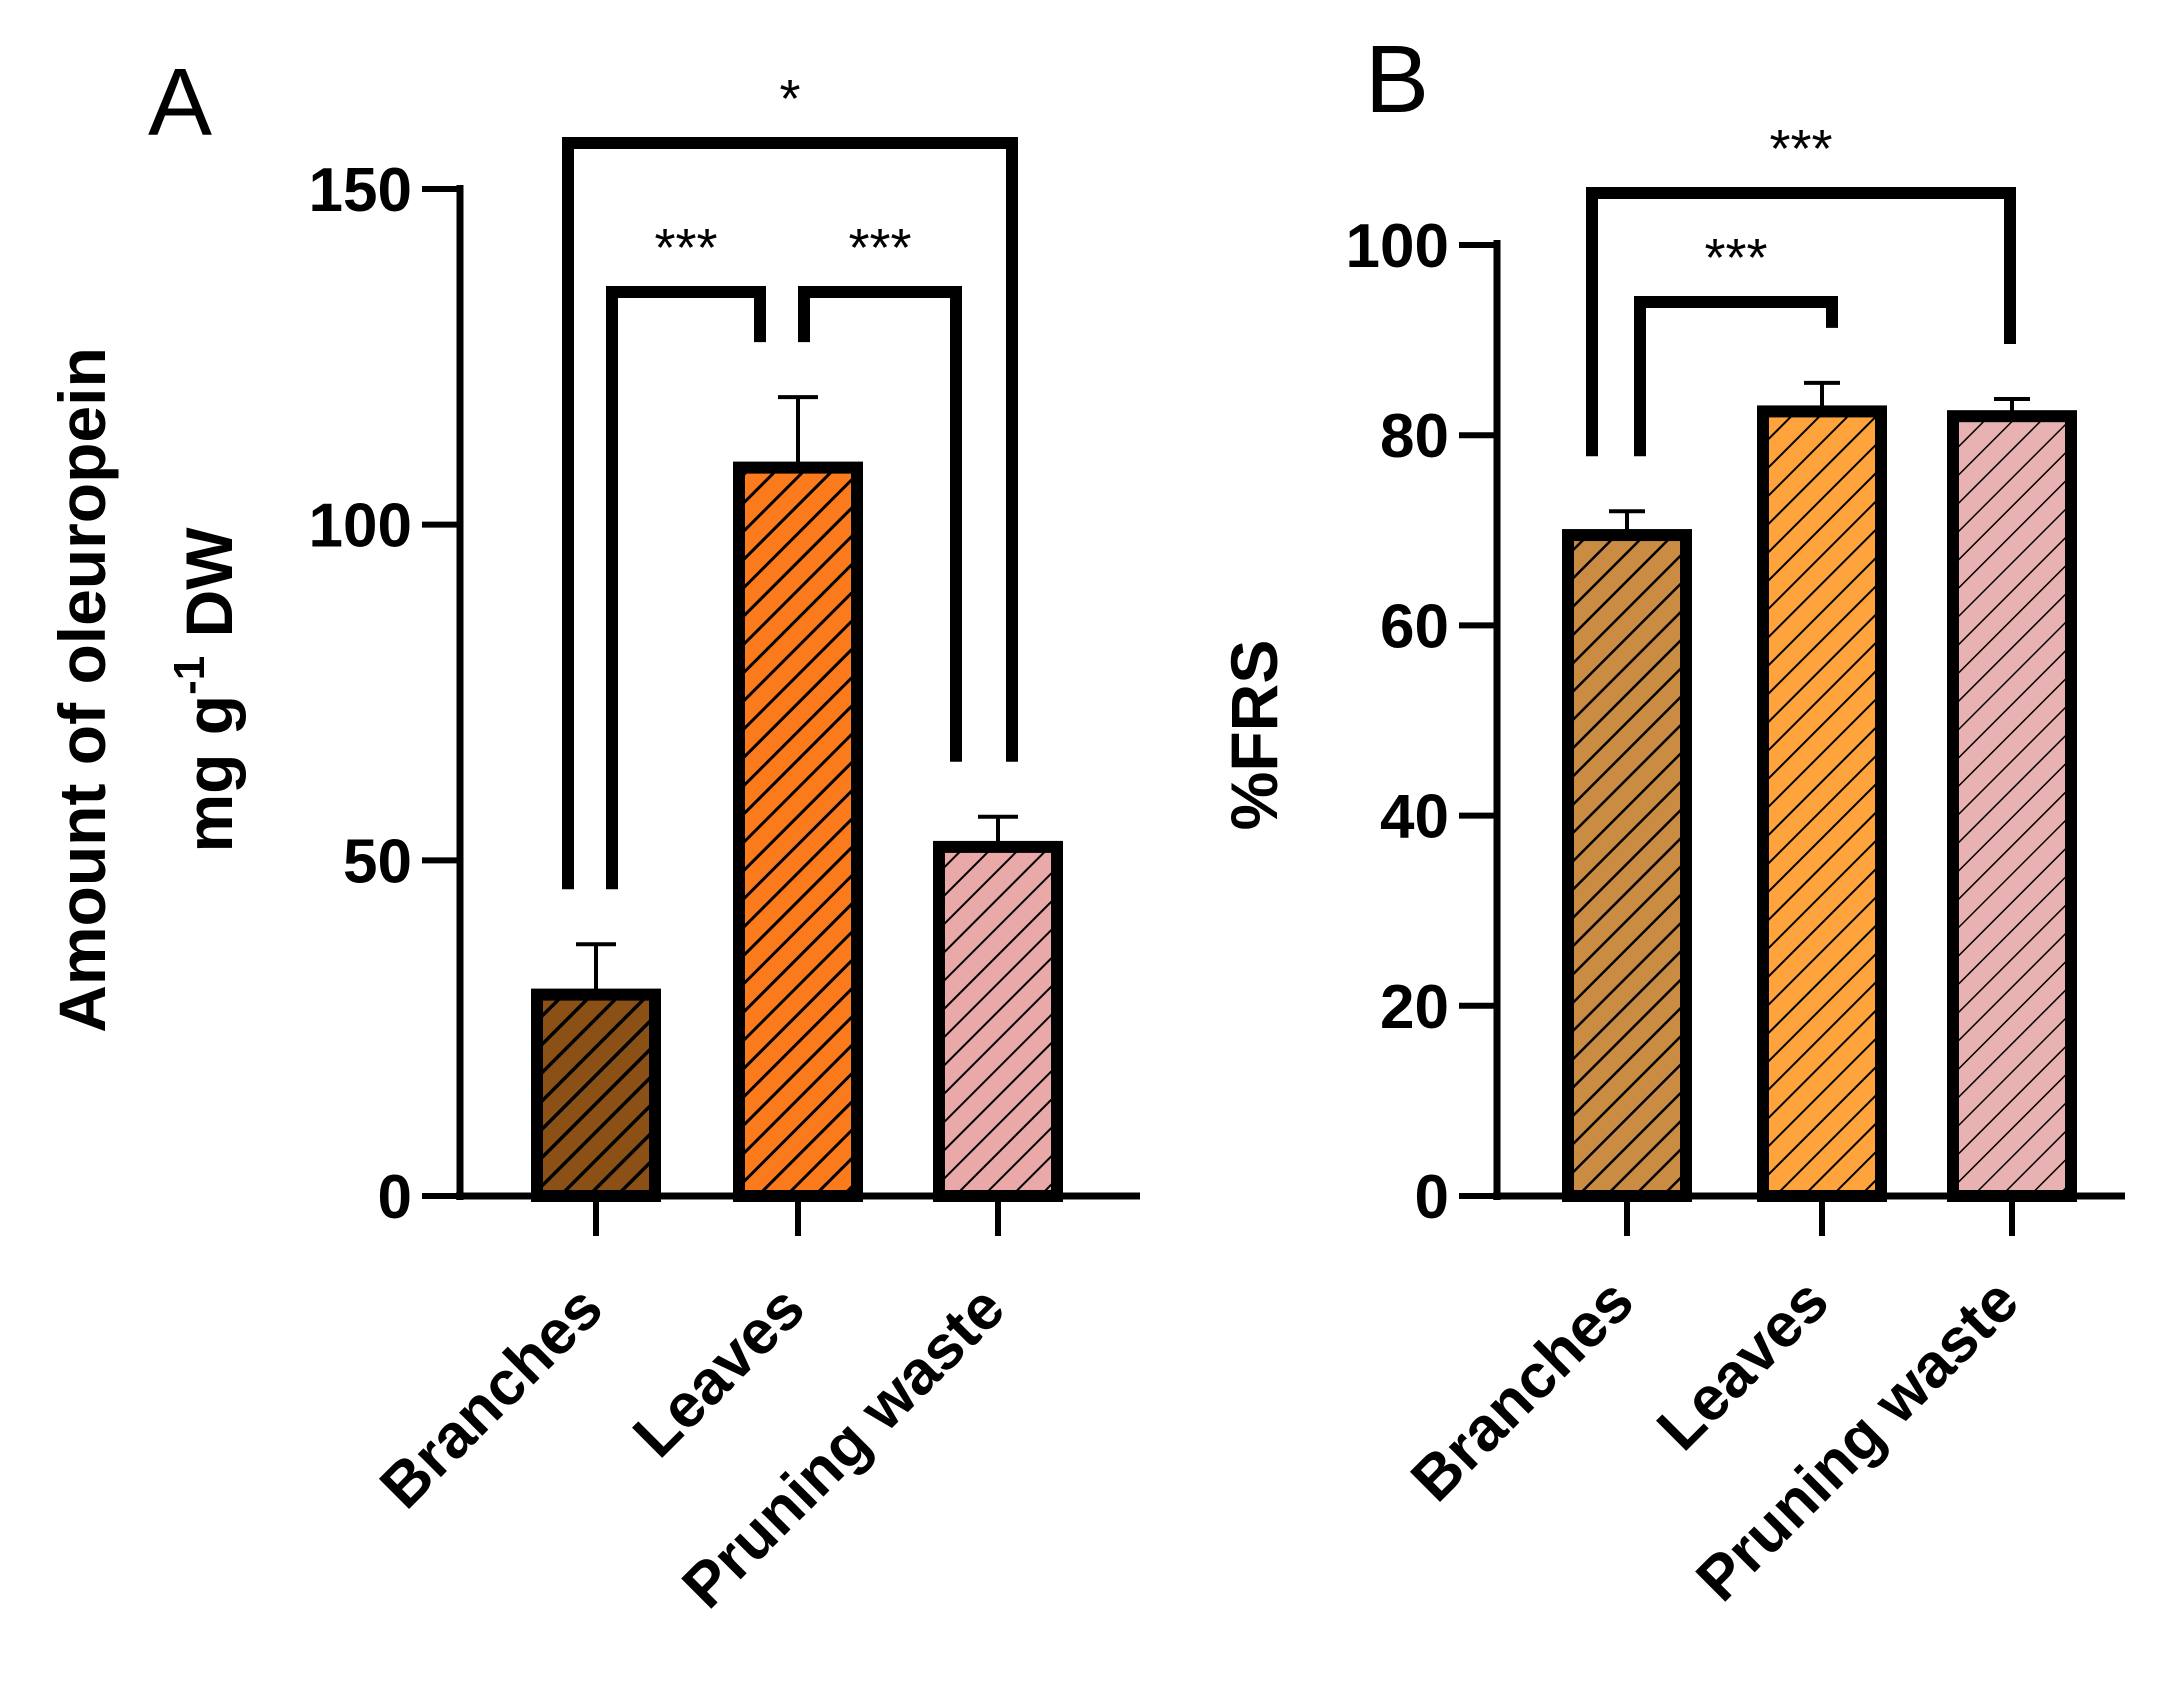 This screenshot has height=1702, width=2160. I want to click on y-axis-title-b: %FRS, so click(1254, 735).